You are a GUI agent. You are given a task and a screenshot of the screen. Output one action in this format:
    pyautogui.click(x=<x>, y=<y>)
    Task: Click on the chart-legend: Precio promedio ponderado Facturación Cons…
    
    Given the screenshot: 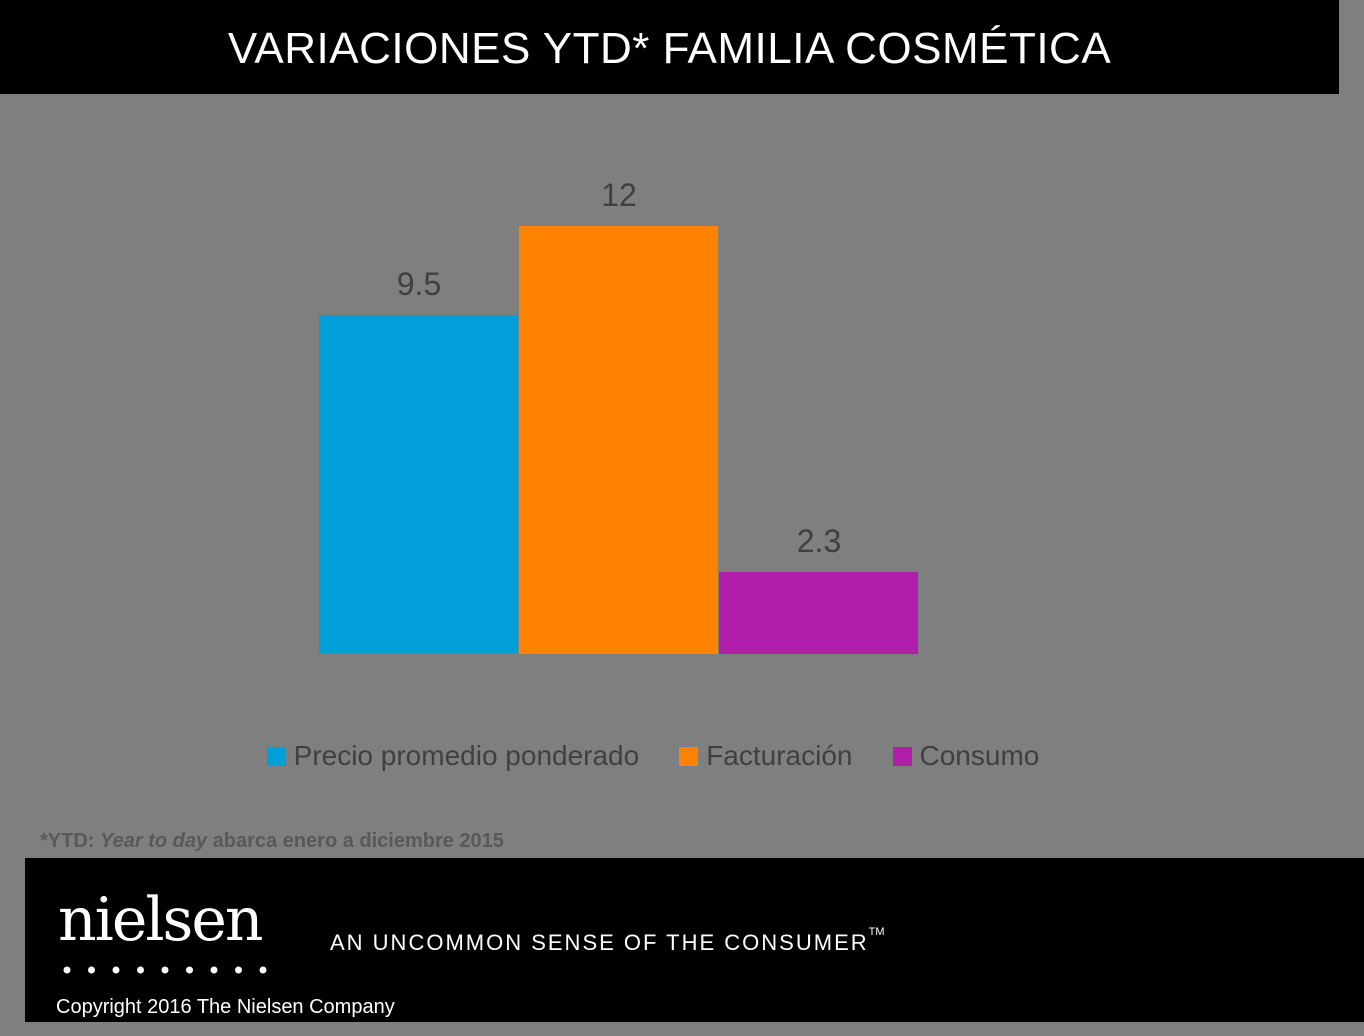 What is the action you would take?
    pyautogui.click(x=653, y=756)
    